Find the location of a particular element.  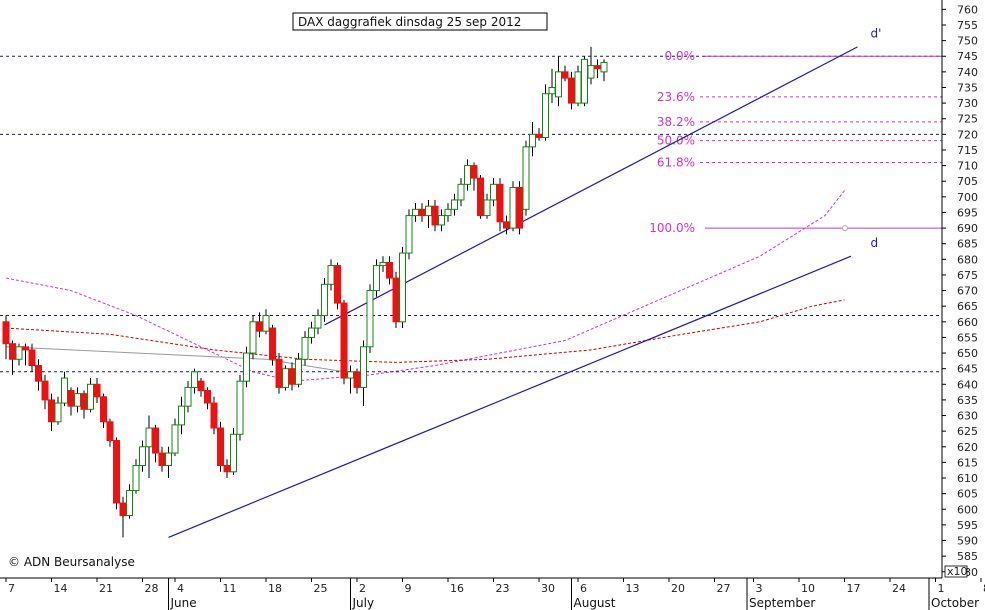

y-tick-label: 620 is located at coordinates (967, 447).